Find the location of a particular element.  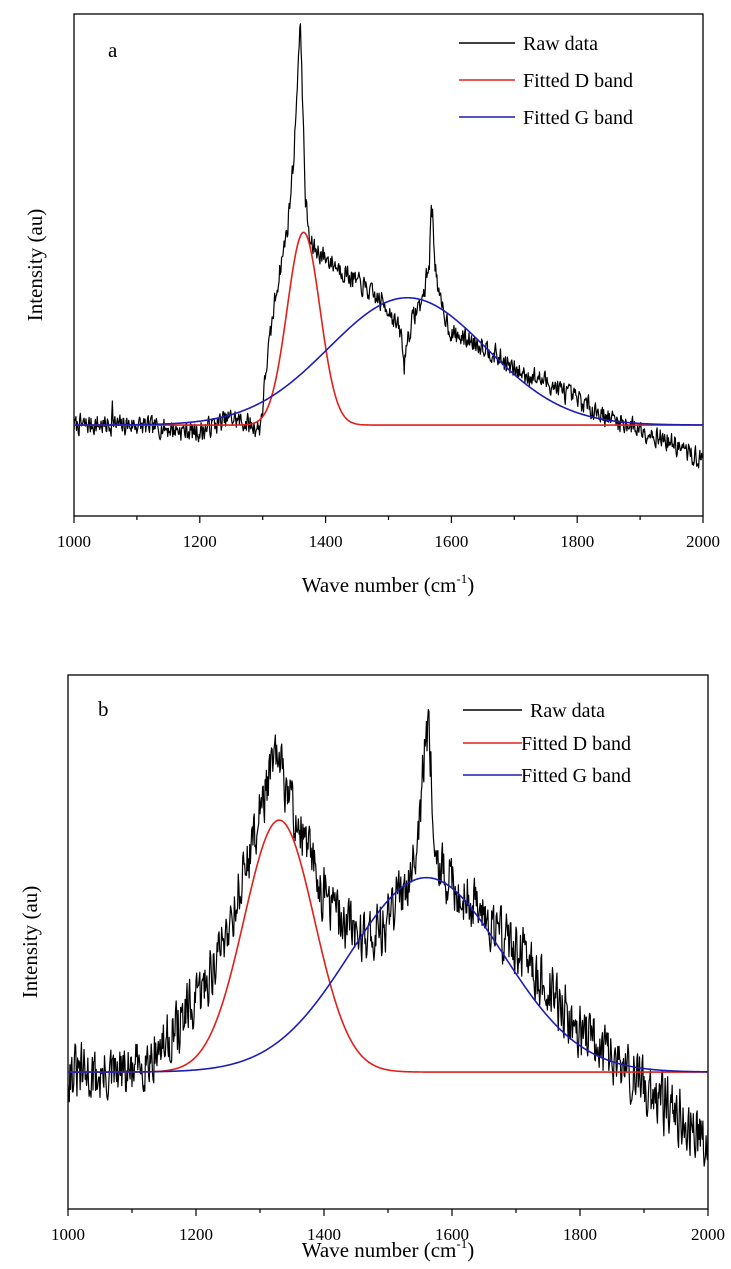

panel-label: b is located at coordinates (103, 709).